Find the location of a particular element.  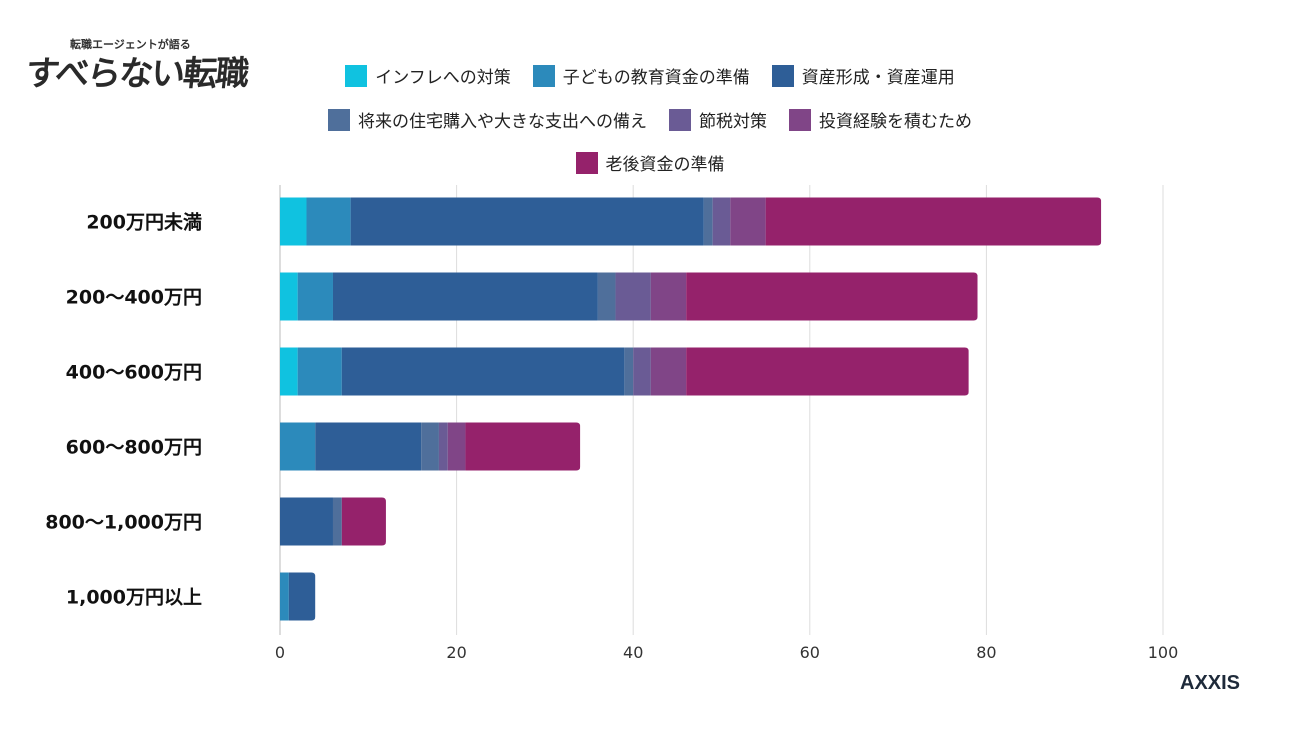

legend-item: 子どもの教育資金の準備 is located at coordinates (641, 75).